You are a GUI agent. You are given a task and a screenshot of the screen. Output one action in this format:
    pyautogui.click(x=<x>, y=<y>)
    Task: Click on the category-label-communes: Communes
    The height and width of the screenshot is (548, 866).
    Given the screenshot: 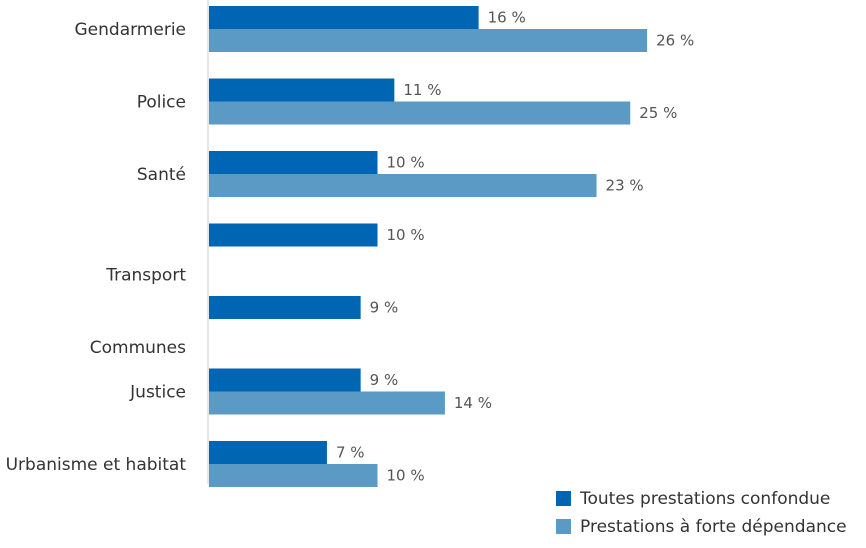 What is the action you would take?
    pyautogui.click(x=138, y=348)
    